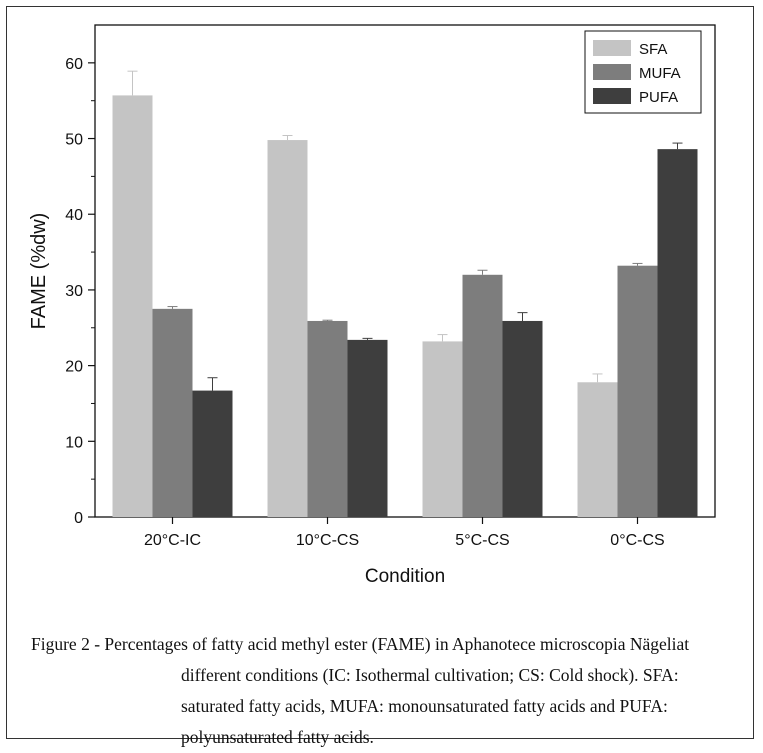  Describe the element at coordinates (74, 291) in the screenshot. I see `y-tick-label: 30` at that location.